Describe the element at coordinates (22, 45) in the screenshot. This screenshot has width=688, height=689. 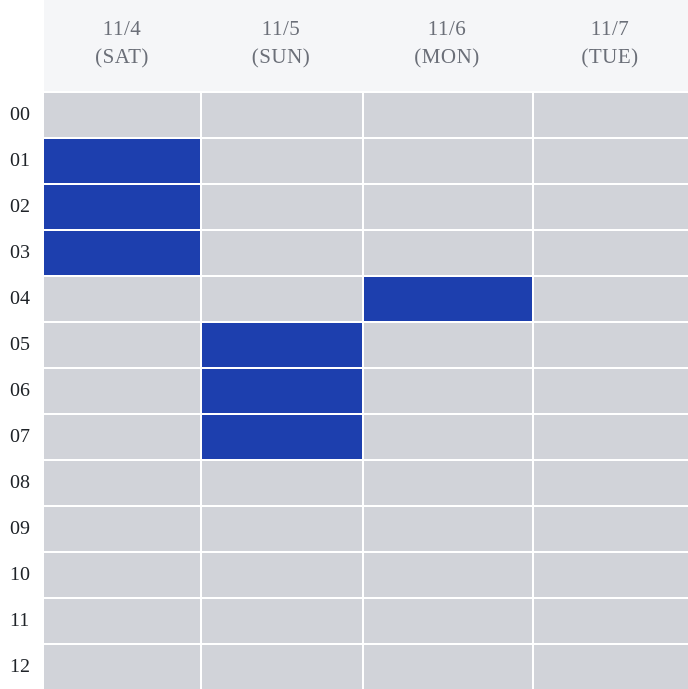
I see `grid-corner` at that location.